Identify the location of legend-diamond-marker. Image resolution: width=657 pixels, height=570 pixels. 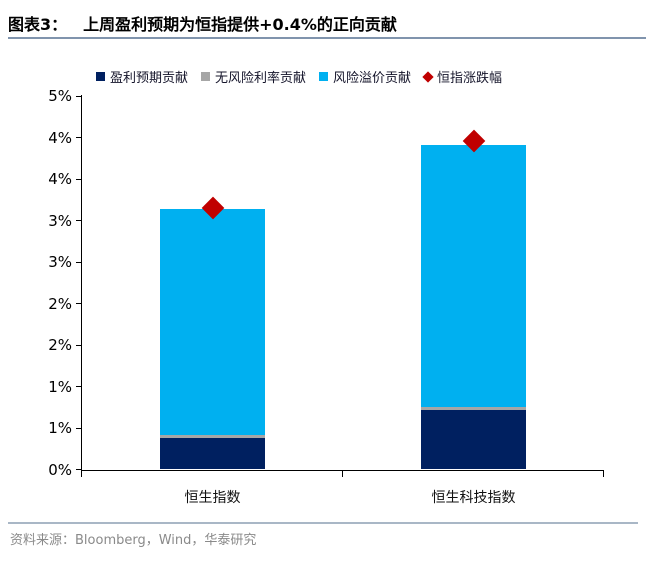
(428, 76).